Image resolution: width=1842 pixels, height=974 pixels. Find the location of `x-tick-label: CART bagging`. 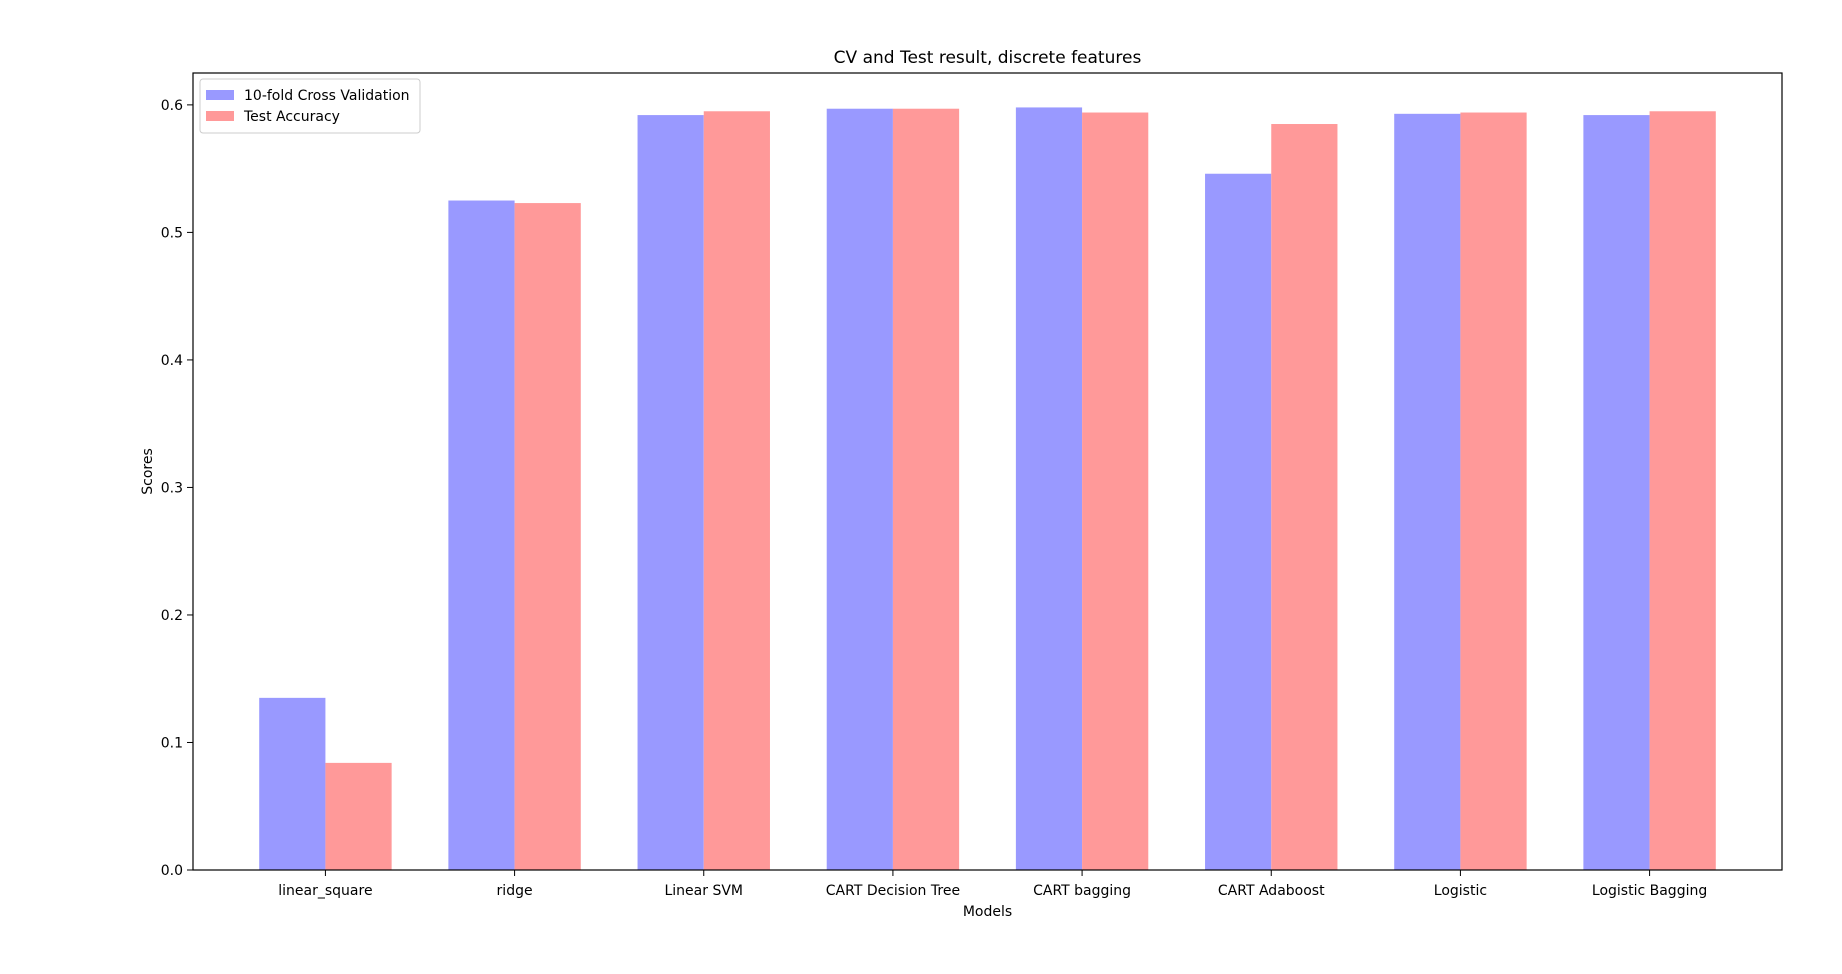

x-tick-label: CART bagging is located at coordinates (1082, 891).